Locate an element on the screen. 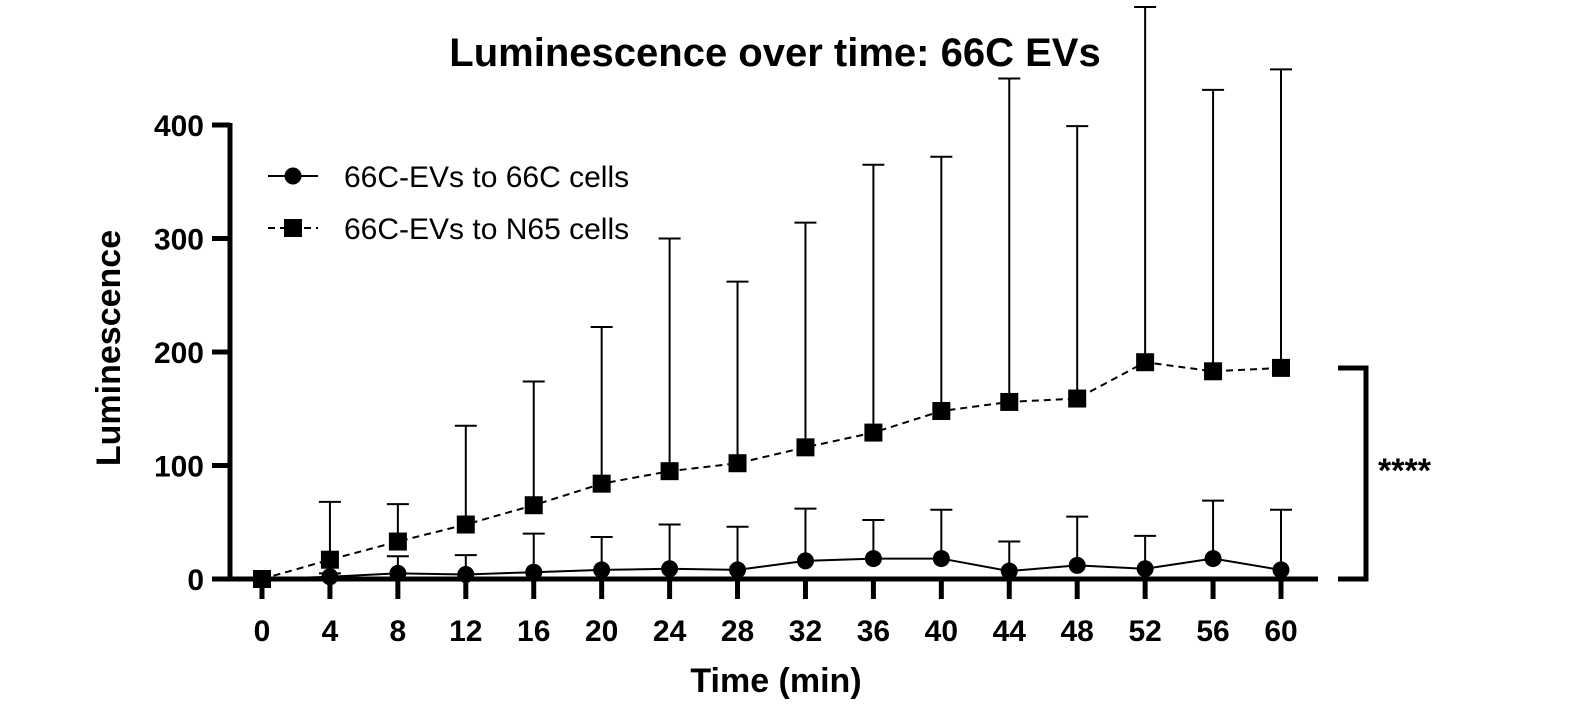 This screenshot has width=1594, height=721. x-tick-label: 60 is located at coordinates (1280, 631).